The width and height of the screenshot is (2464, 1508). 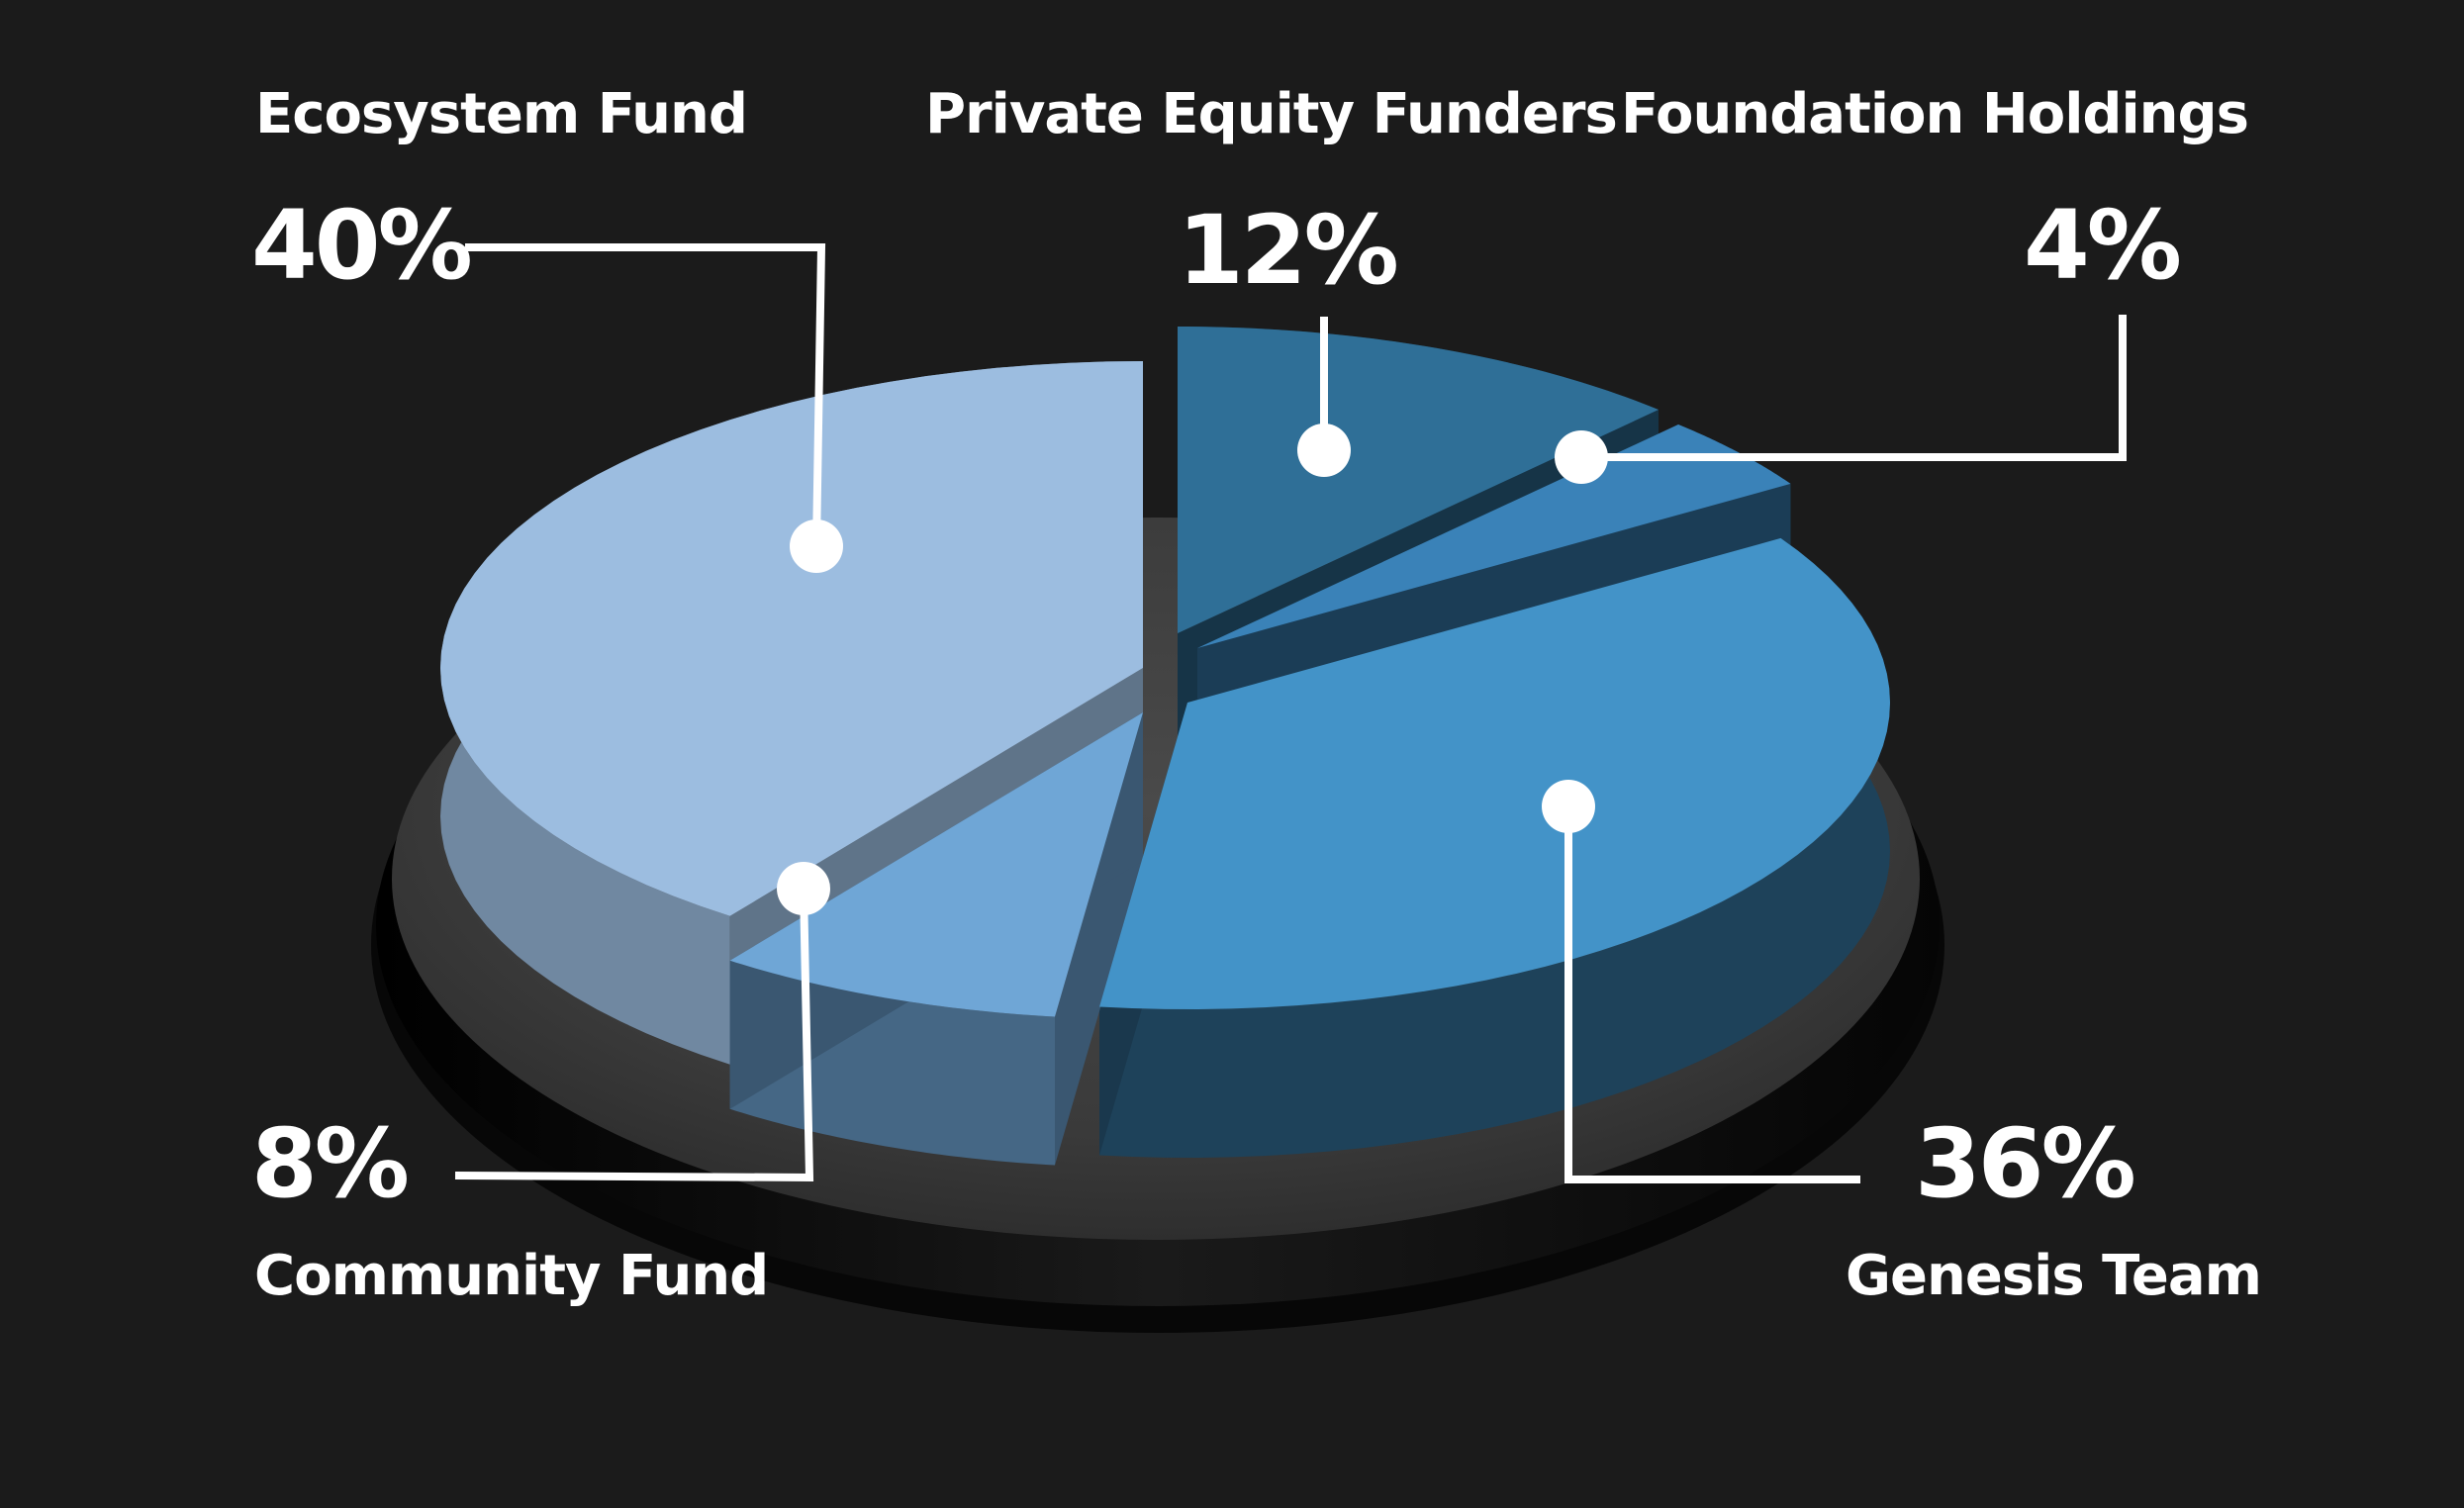 What do you see at coordinates (1712, 994) in the screenshot?
I see `leader-line-genesis-team` at bounding box center [1712, 994].